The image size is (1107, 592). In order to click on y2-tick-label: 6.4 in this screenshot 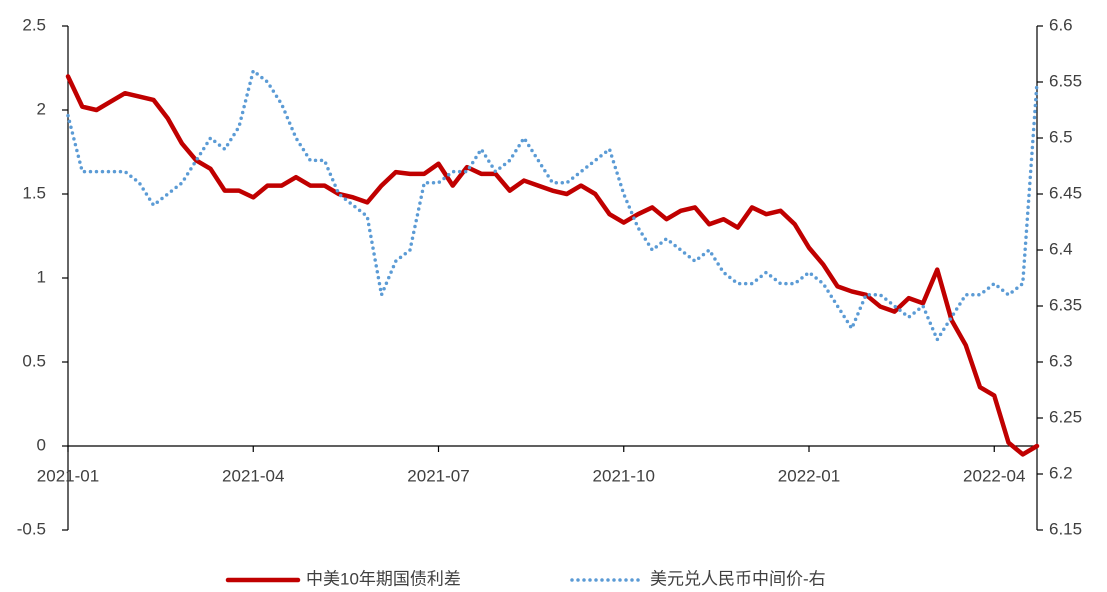, I will do `click(1061, 248)`.